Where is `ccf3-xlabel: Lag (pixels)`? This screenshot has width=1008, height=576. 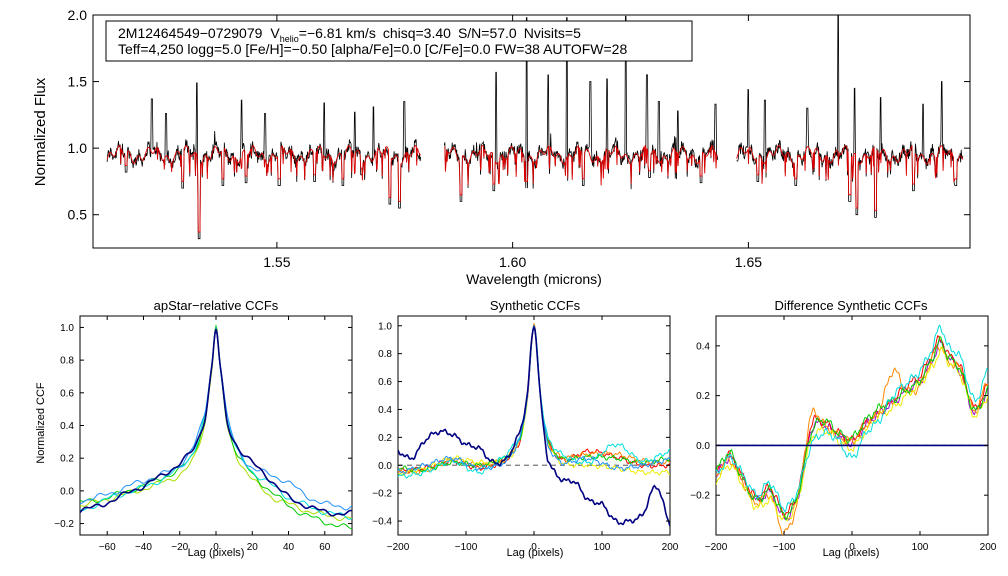 ccf3-xlabel: Lag (pixels) is located at coordinates (851, 553).